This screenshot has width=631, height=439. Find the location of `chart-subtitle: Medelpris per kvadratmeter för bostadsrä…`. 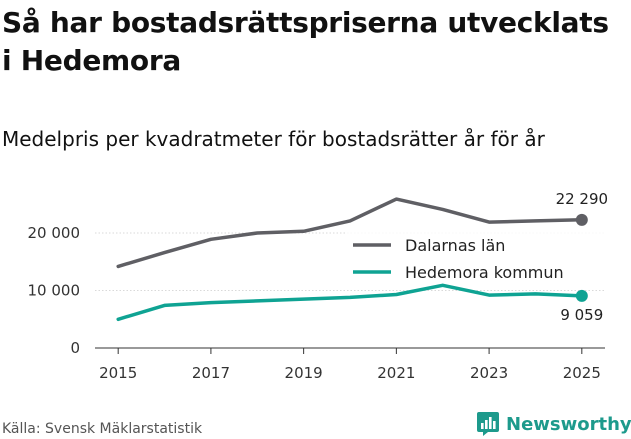

chart-subtitle: Medelpris per kvadratmeter för bostadsrä… is located at coordinates (273, 139).